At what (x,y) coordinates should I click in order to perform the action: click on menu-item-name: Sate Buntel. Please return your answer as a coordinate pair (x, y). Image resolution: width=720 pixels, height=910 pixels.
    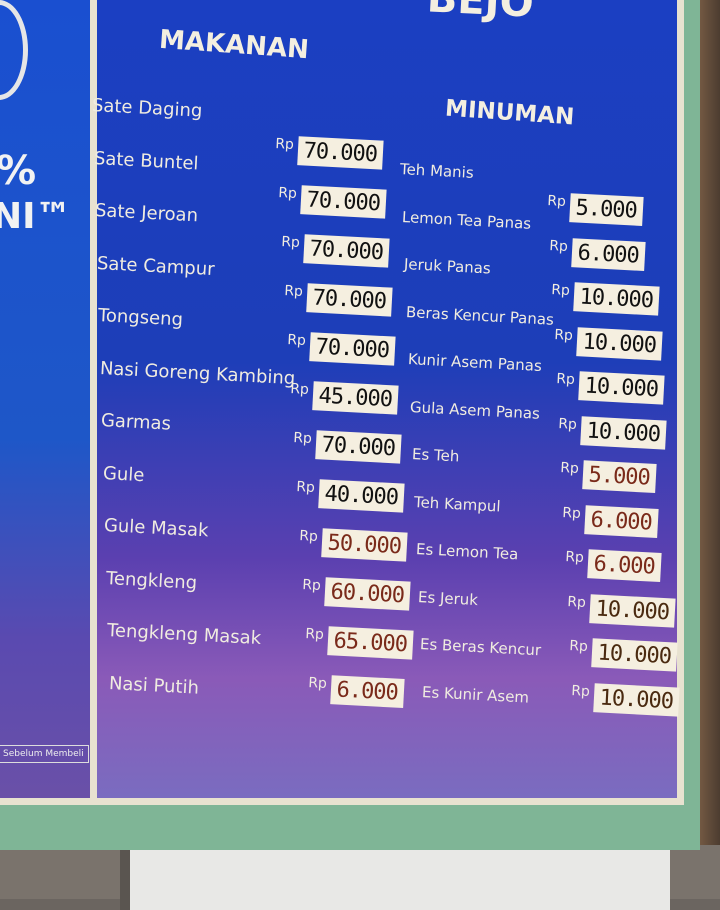
    Looking at the image, I should click on (145, 160).